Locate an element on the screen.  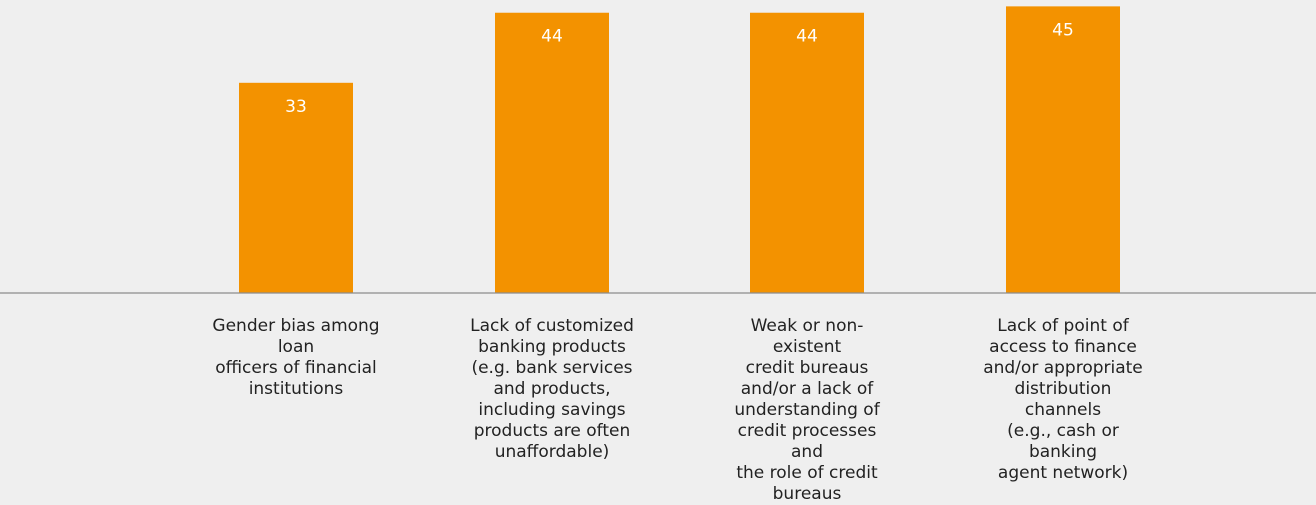
data-label-4: 45 is located at coordinates (1063, 30).